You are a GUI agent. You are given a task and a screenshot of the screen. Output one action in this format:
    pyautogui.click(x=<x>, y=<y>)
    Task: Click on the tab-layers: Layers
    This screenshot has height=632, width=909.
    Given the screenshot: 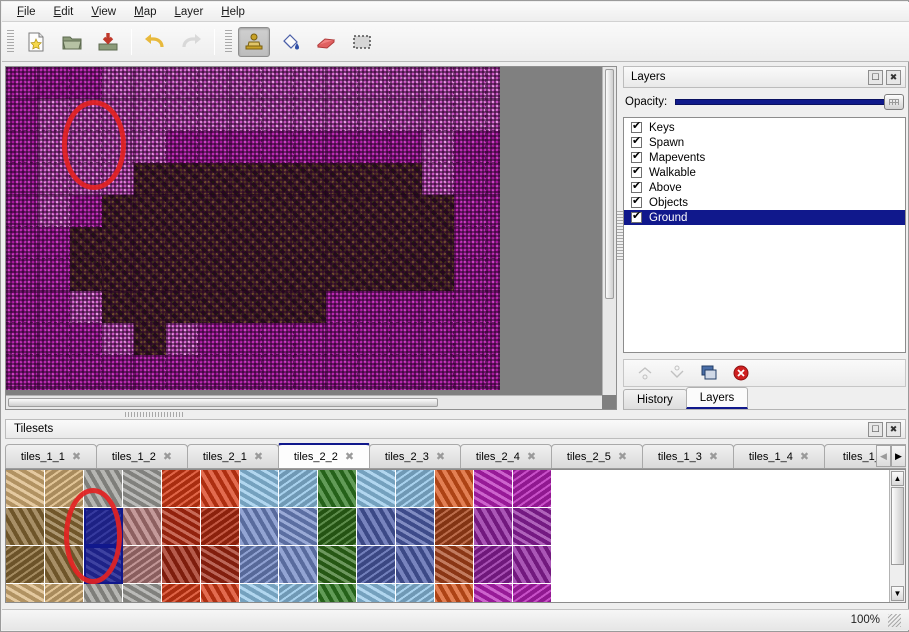 What is the action you would take?
    pyautogui.click(x=717, y=398)
    